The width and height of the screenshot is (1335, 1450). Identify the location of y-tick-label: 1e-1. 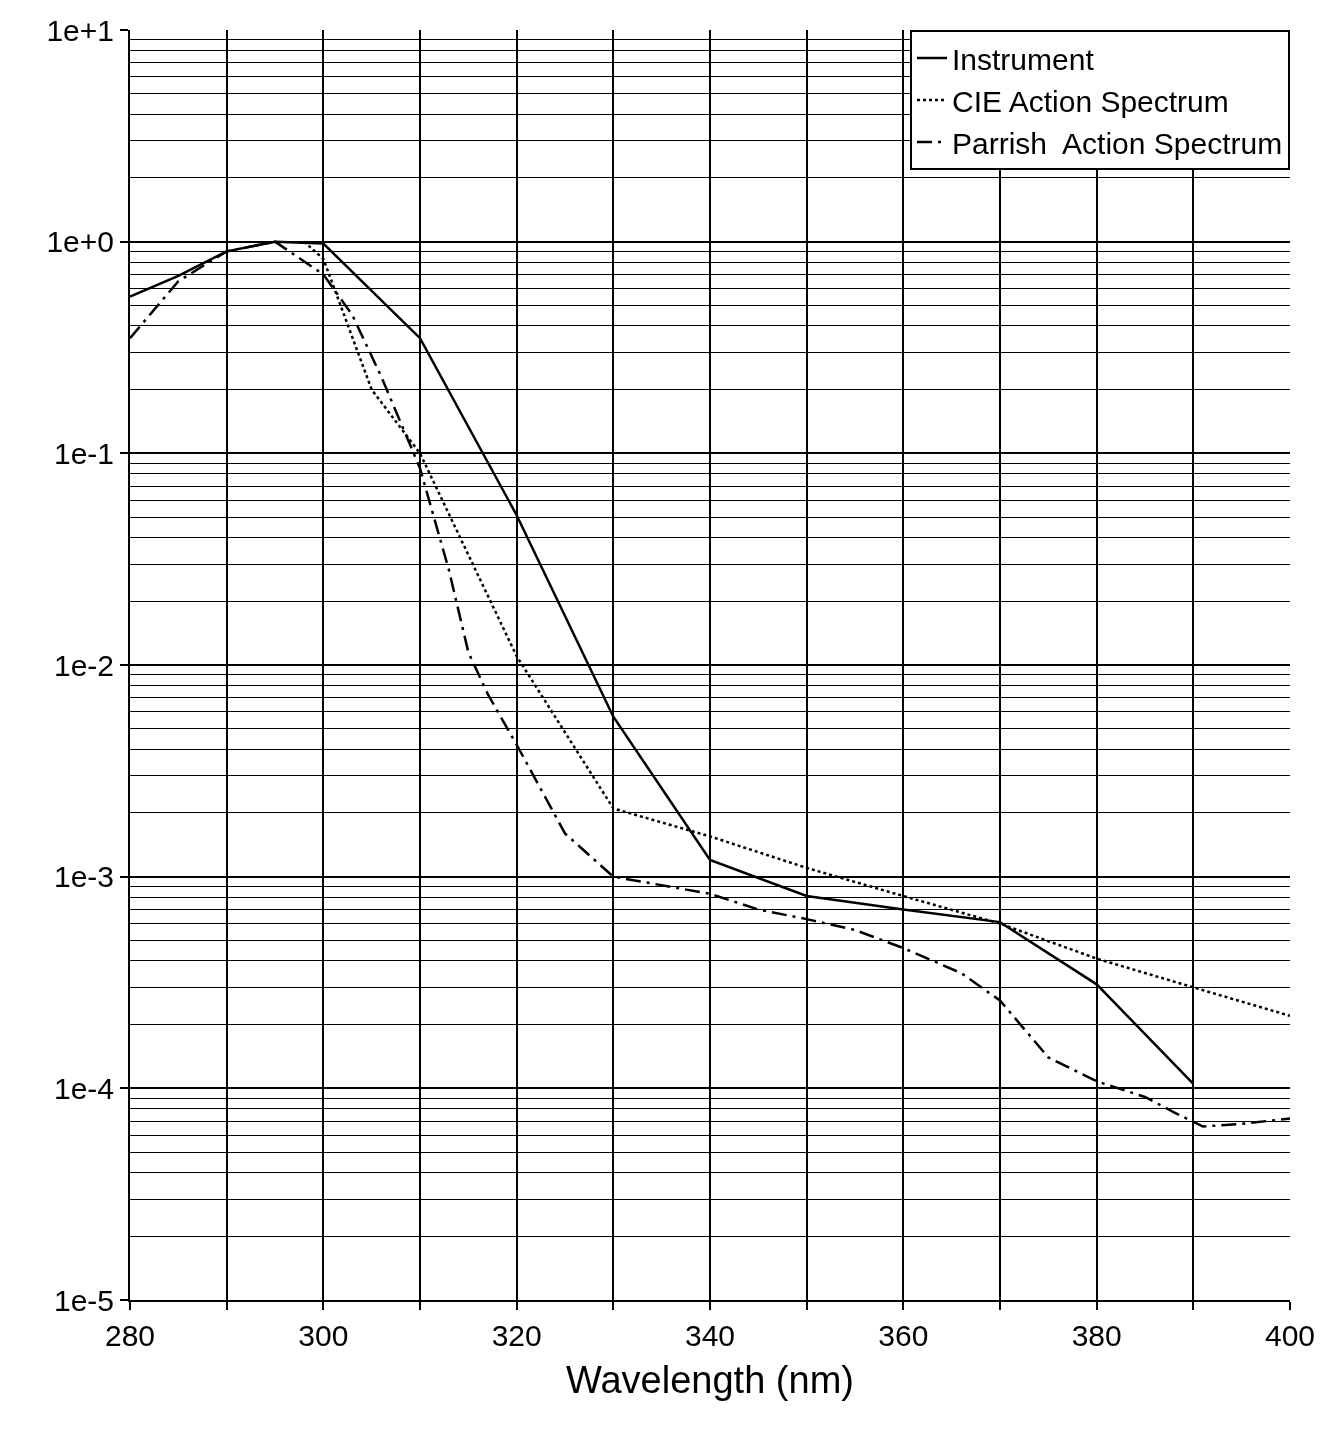
(83, 453).